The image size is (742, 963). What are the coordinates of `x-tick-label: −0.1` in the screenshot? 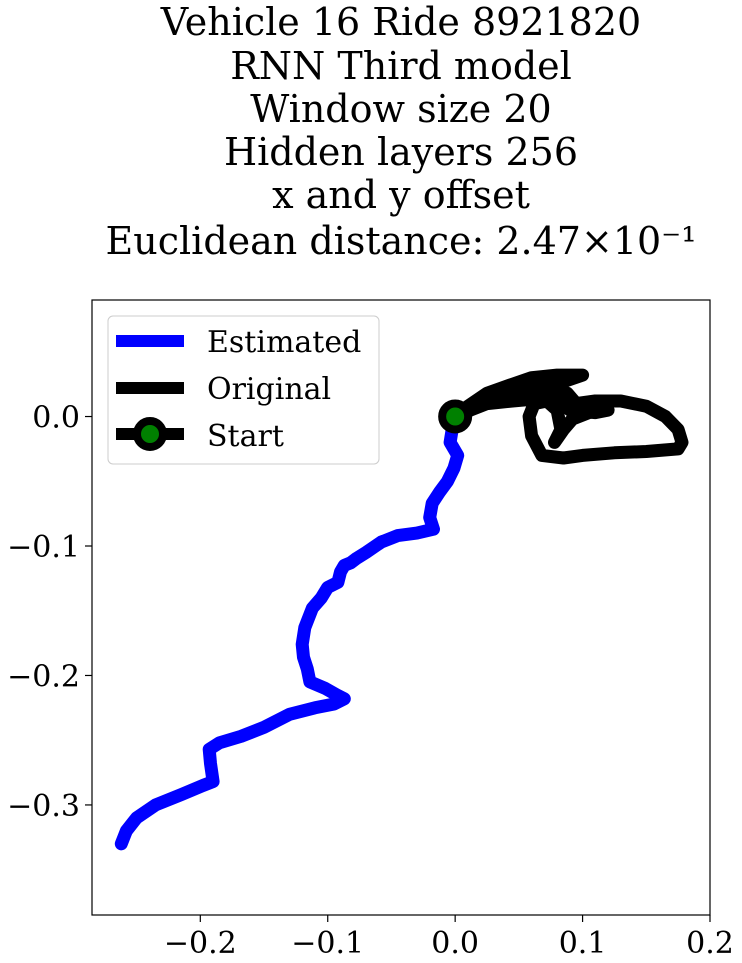 It's located at (327, 943).